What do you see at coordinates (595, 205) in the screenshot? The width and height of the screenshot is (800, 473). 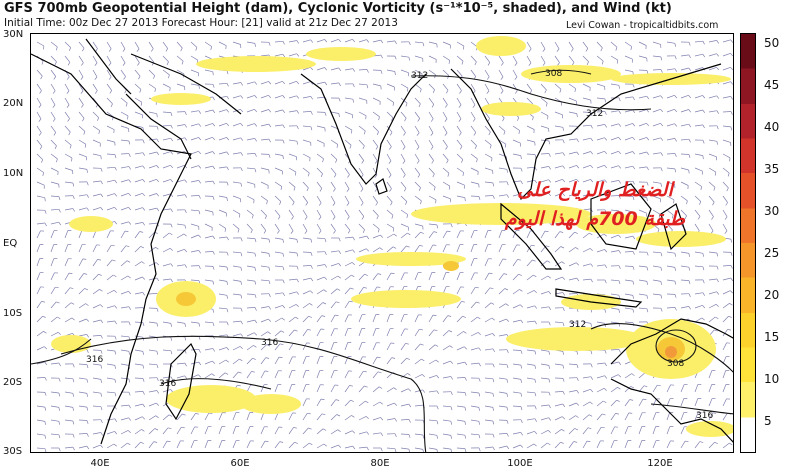 I see `arabic-caption: الضغط والرياح على طبقة 700م لهذا اليوم` at bounding box center [595, 205].